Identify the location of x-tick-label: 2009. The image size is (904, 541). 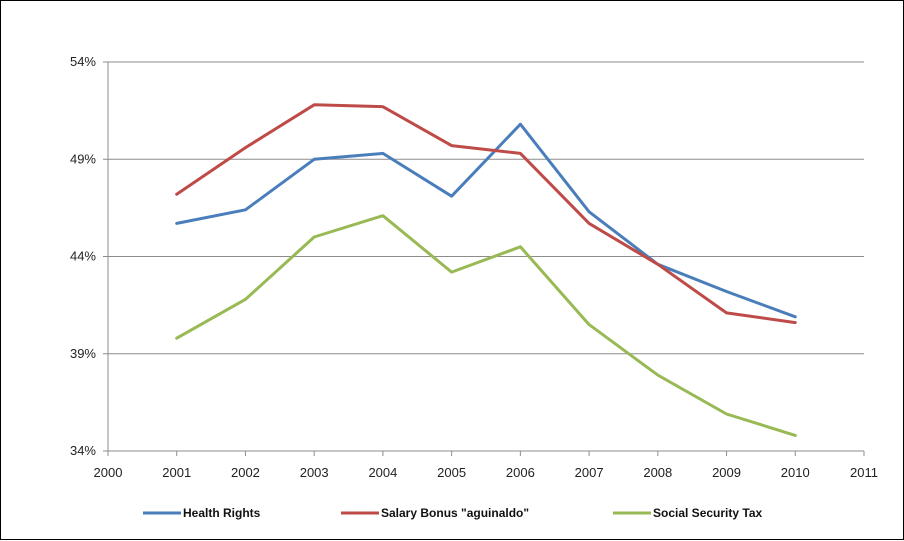
(726, 472).